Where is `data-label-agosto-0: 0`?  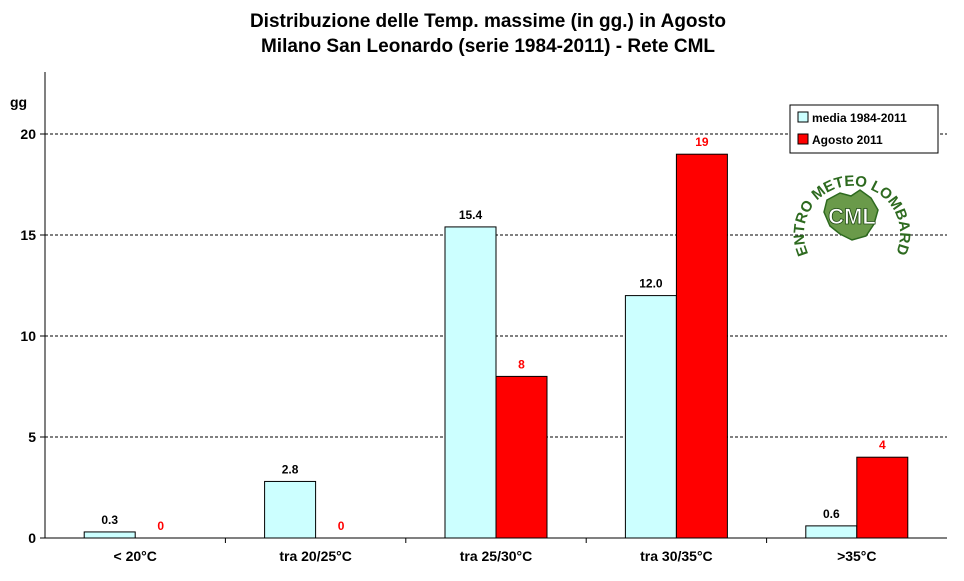
data-label-agosto-0: 0 is located at coordinates (160, 526).